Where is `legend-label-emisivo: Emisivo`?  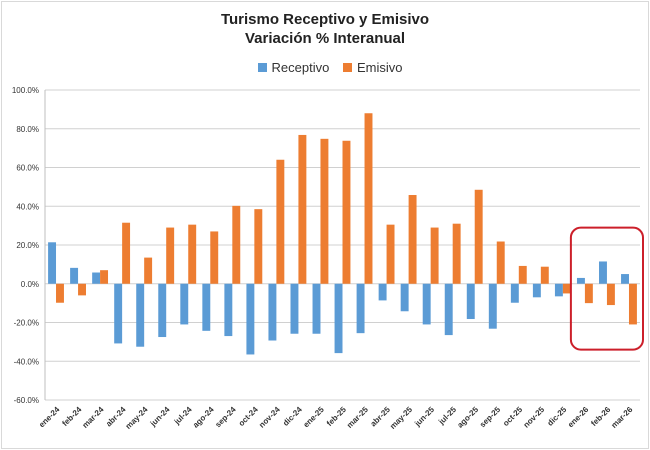 legend-label-emisivo: Emisivo is located at coordinates (379, 67).